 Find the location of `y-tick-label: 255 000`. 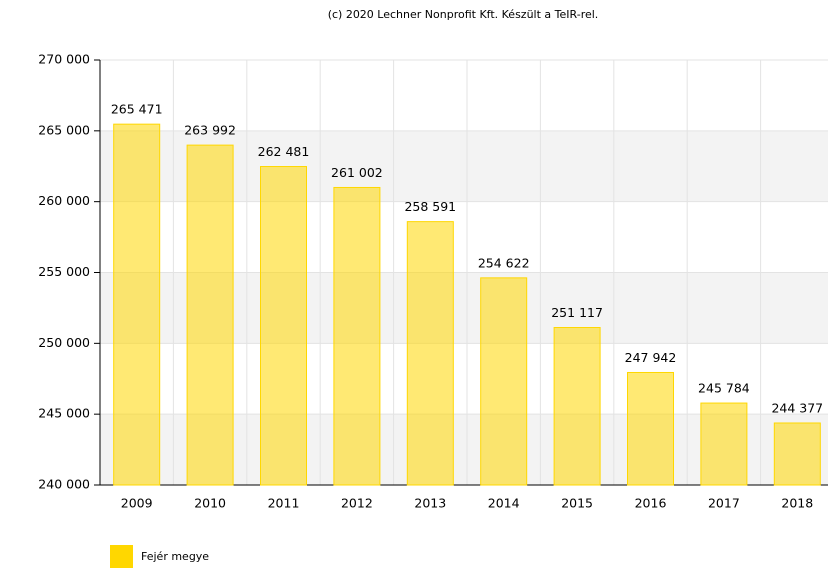

y-tick-label: 255 000 is located at coordinates (64, 271).